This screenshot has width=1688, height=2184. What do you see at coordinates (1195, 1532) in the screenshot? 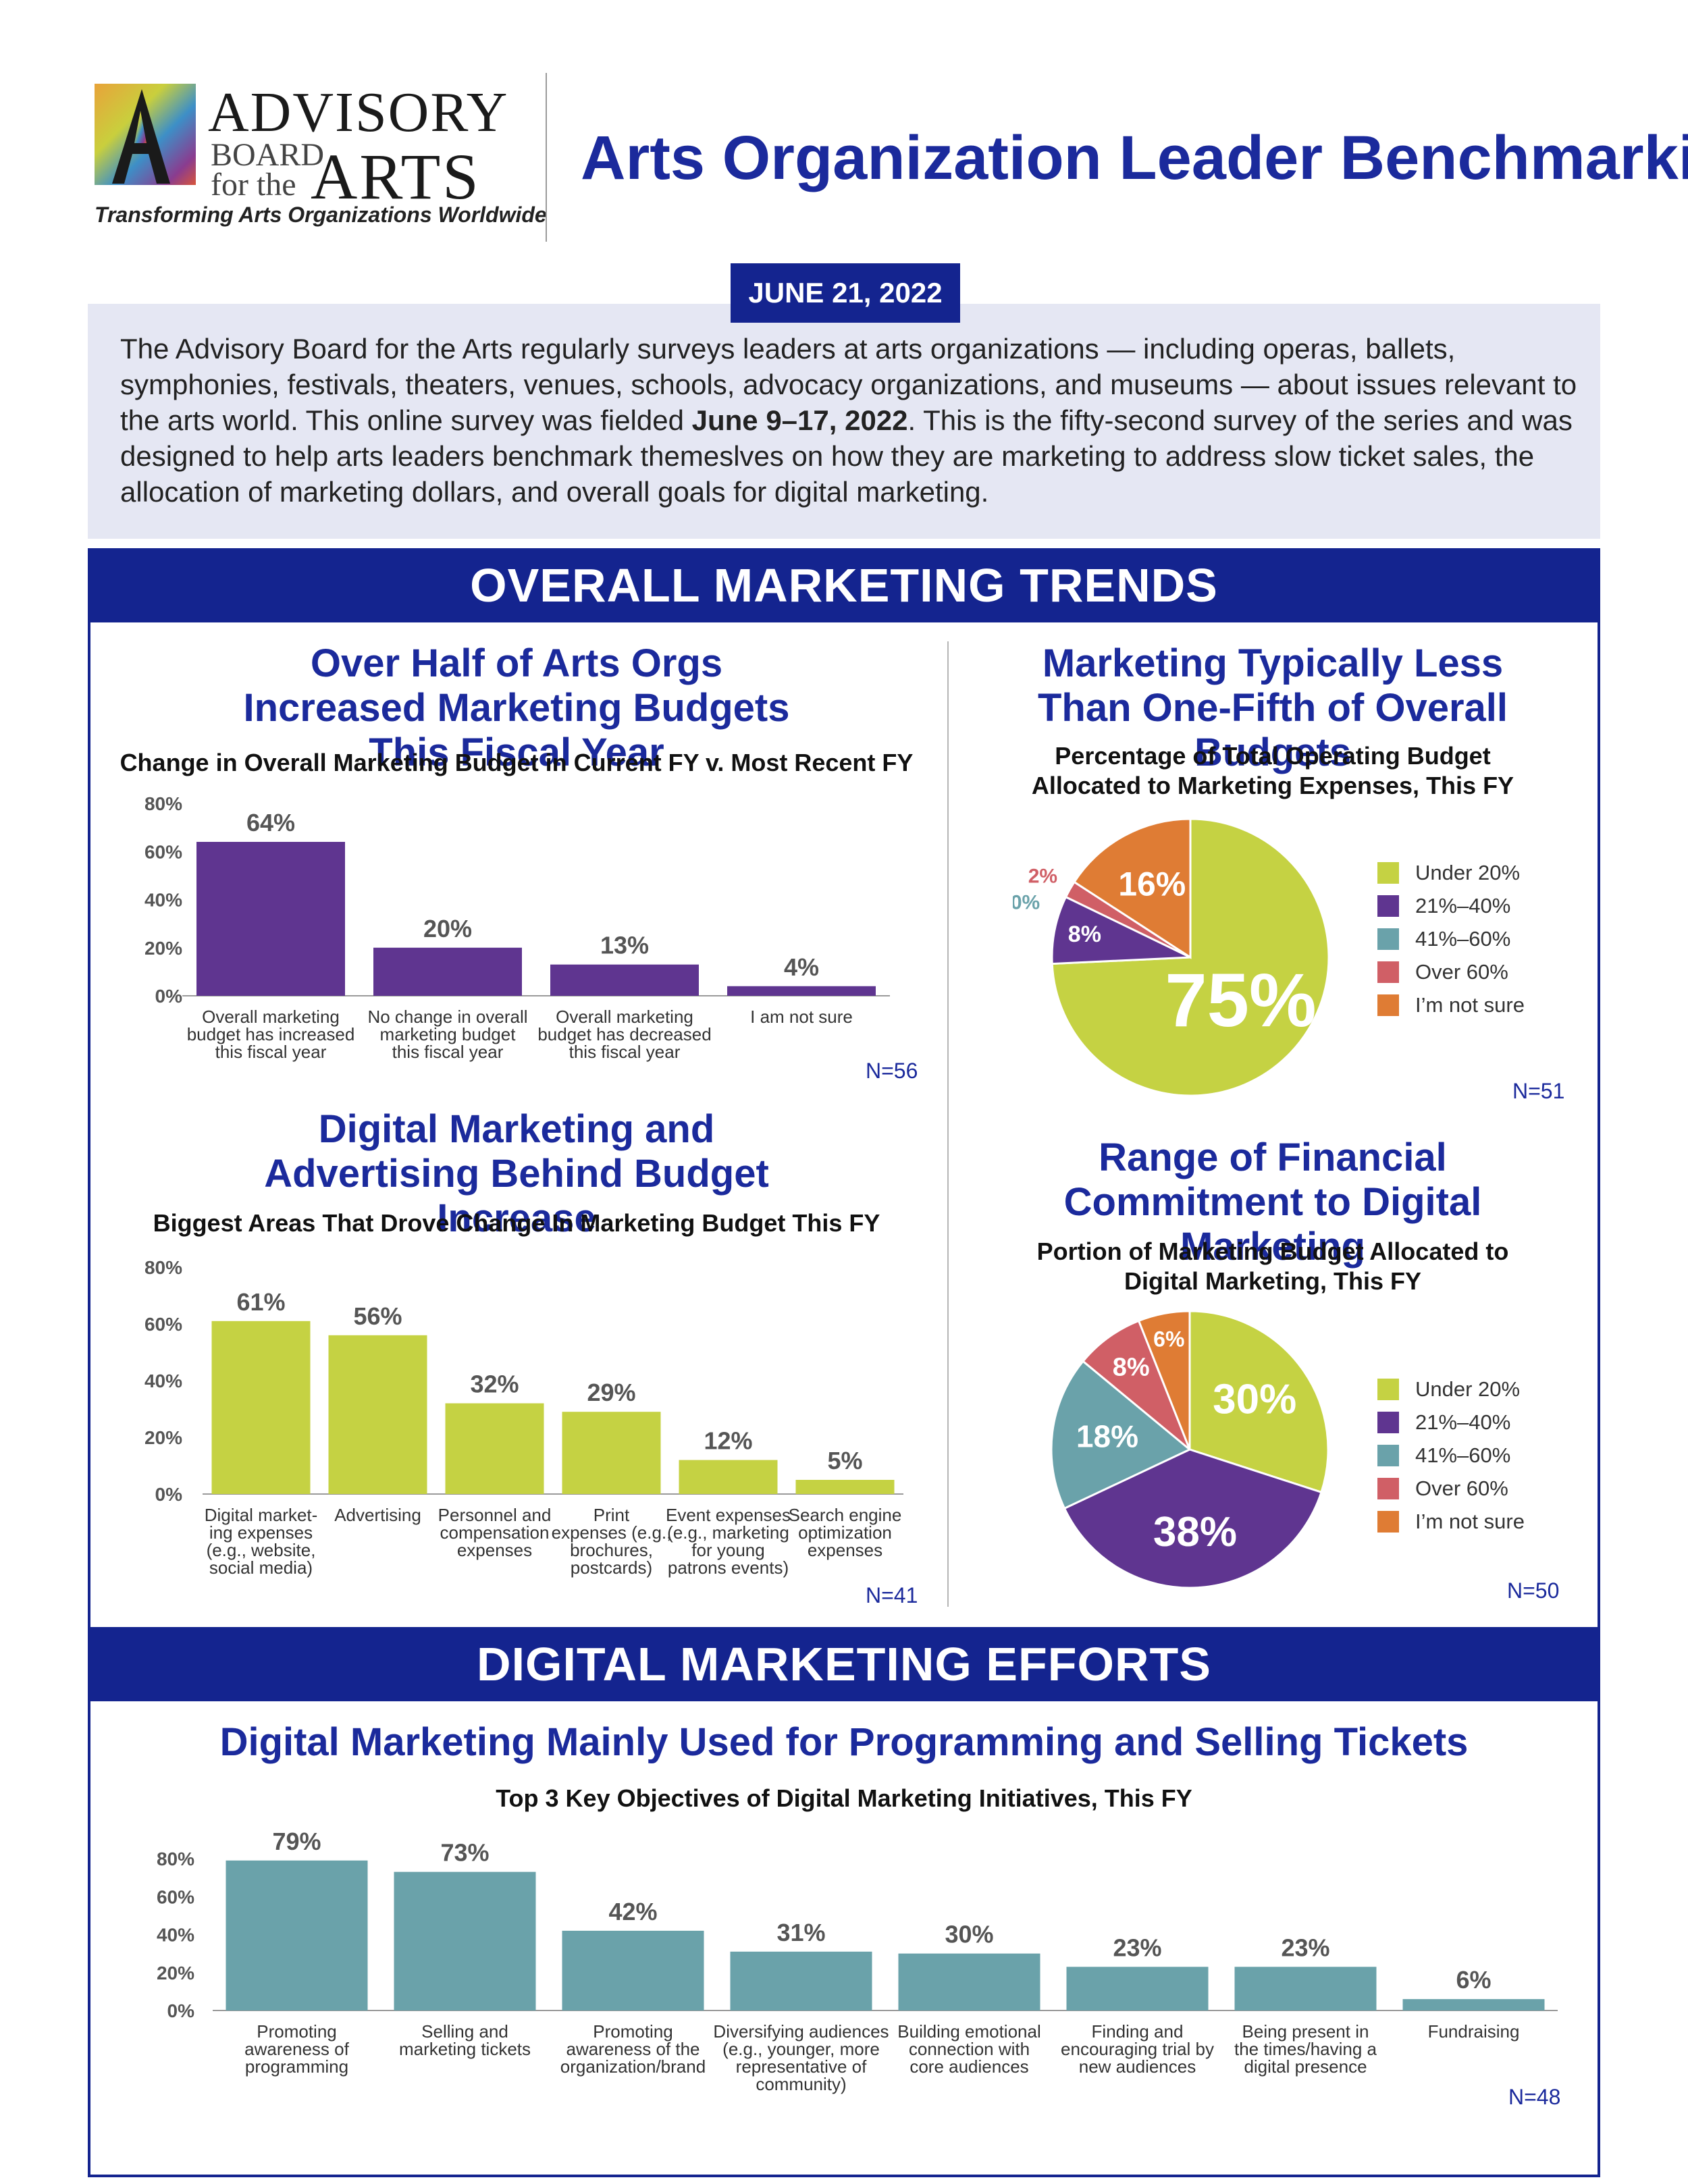
I see `pie-value-label: 38%` at bounding box center [1195, 1532].